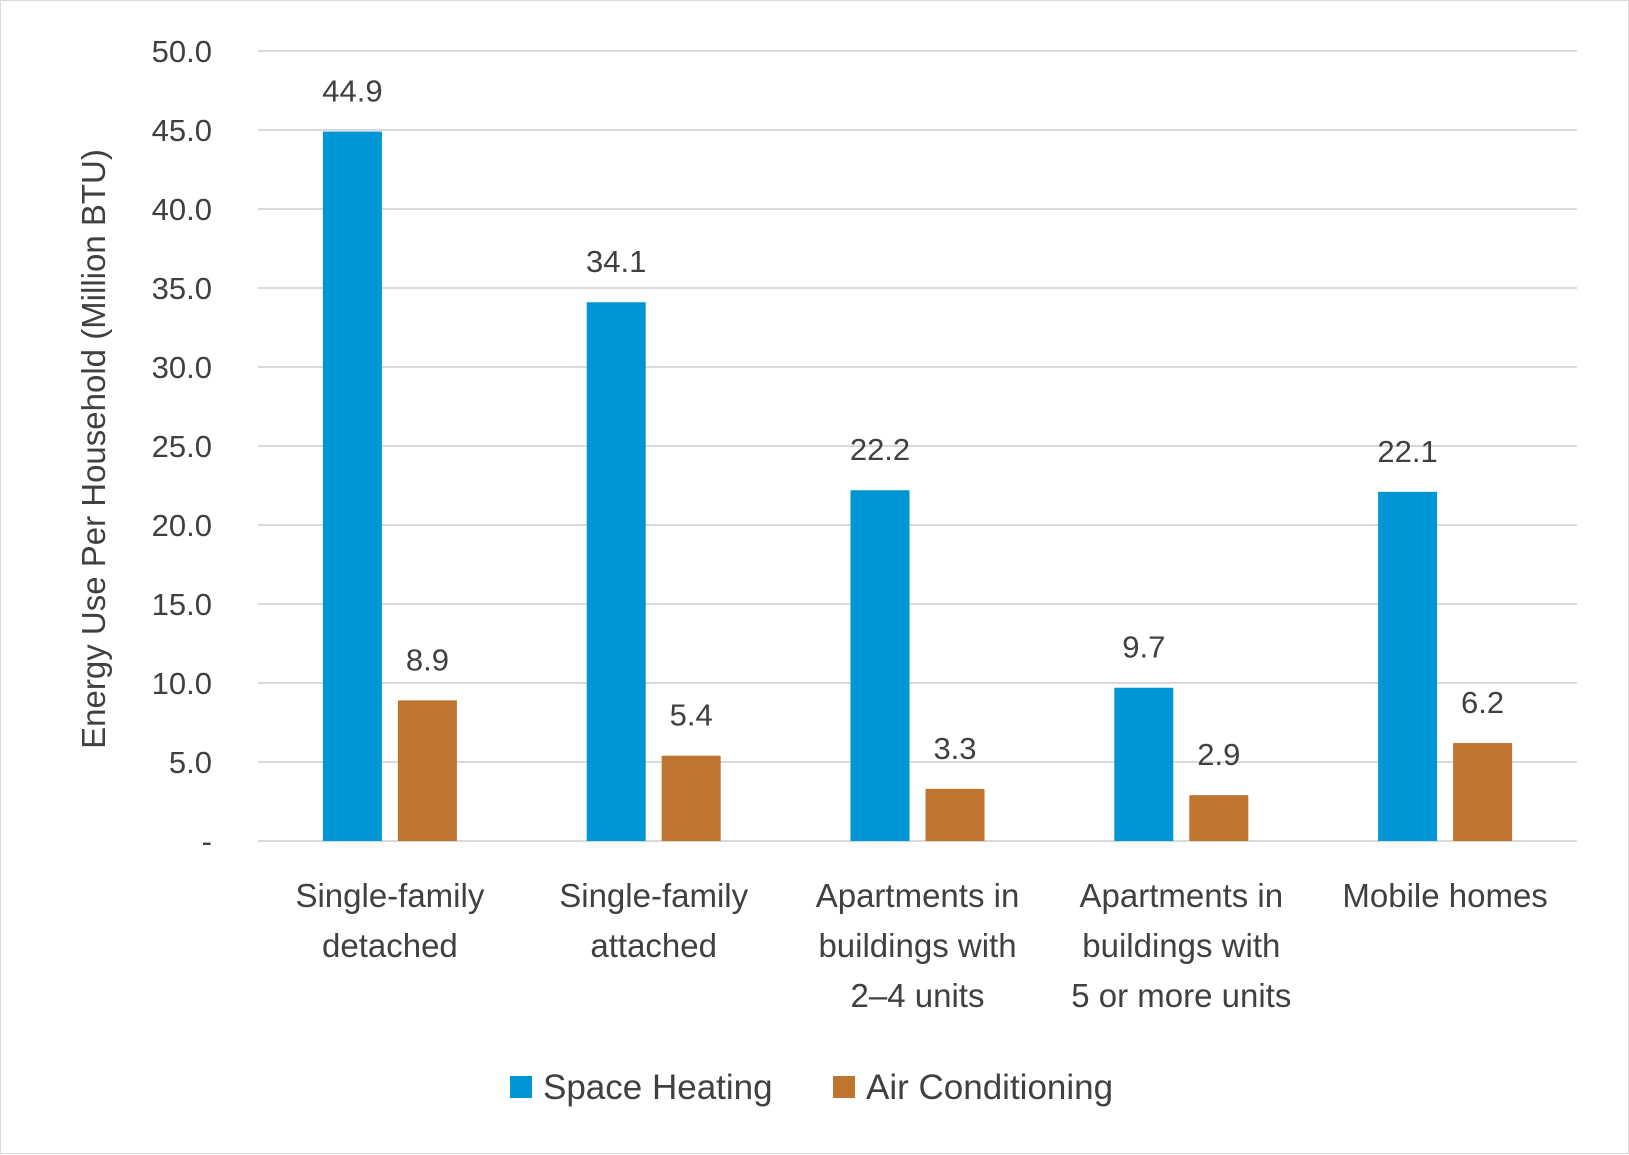 Image resolution: width=1629 pixels, height=1155 pixels. What do you see at coordinates (1444, 895) in the screenshot?
I see `x-category-label: Mobile homes` at bounding box center [1444, 895].